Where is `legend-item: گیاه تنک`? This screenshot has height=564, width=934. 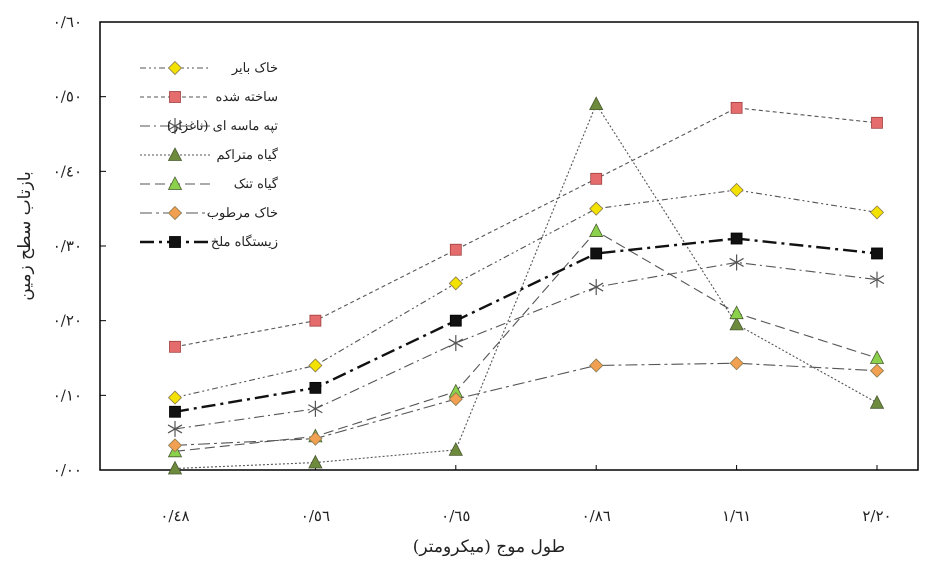 legend-item: گیاه تنک is located at coordinates (209, 184).